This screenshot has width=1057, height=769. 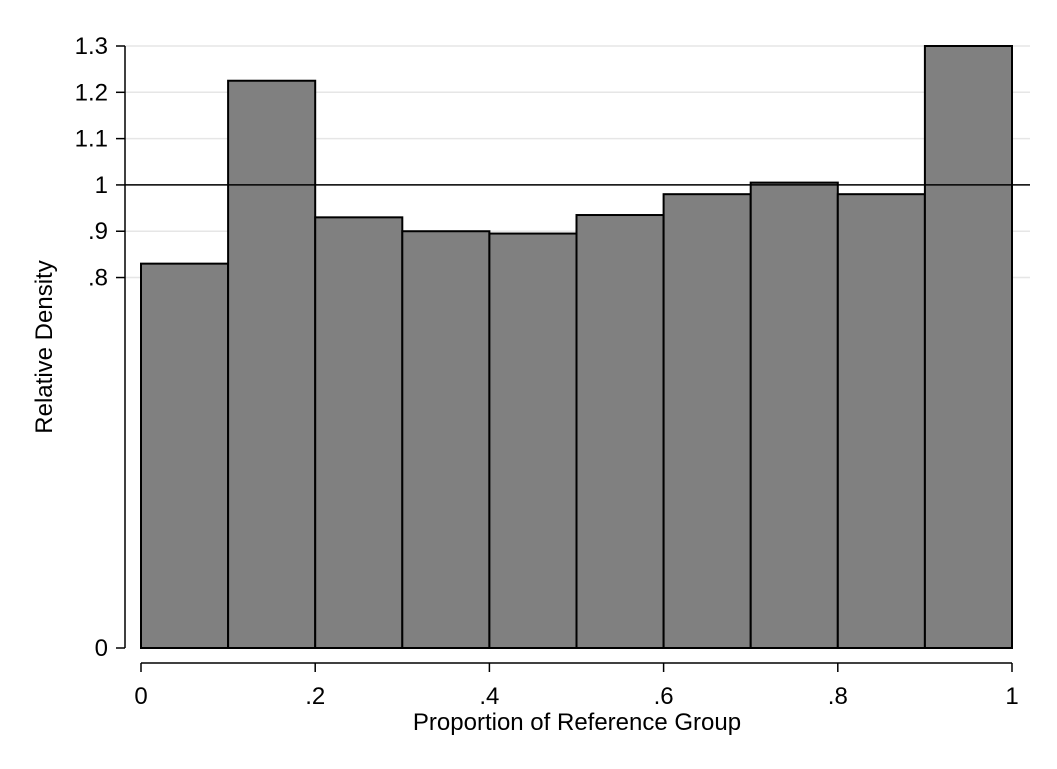 What do you see at coordinates (315, 696) in the screenshot?
I see `x-tick-label: .2` at bounding box center [315, 696].